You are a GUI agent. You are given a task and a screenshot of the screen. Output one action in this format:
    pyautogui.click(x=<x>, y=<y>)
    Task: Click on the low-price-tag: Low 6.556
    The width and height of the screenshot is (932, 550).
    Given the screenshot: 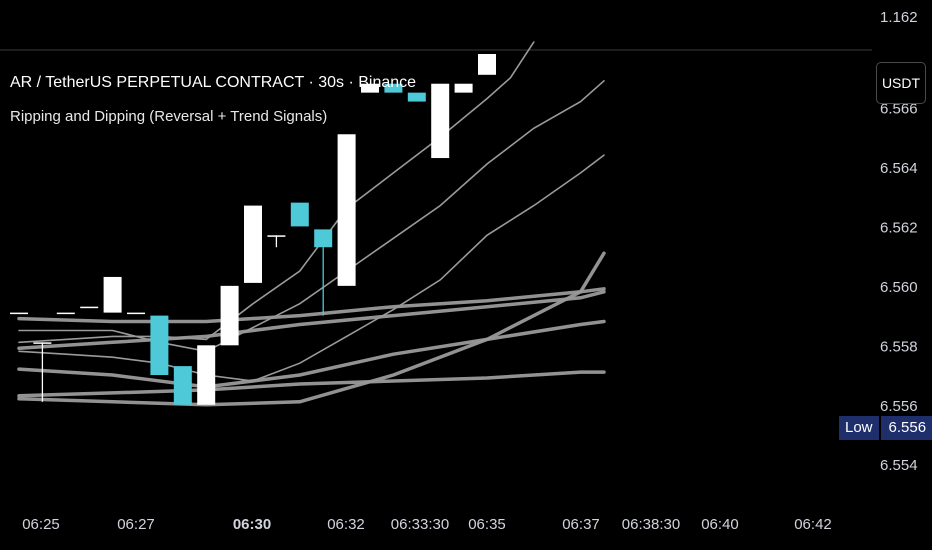 What is the action you would take?
    pyautogui.click(x=885, y=428)
    